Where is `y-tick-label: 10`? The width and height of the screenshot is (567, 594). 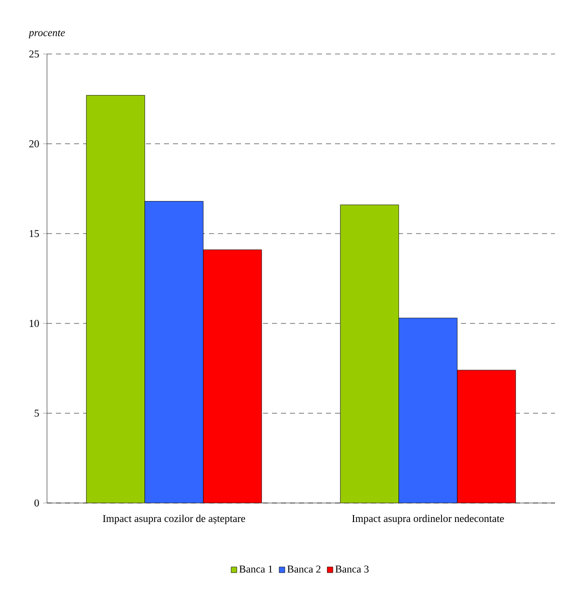
y-tick-label: 10 is located at coordinates (34, 323).